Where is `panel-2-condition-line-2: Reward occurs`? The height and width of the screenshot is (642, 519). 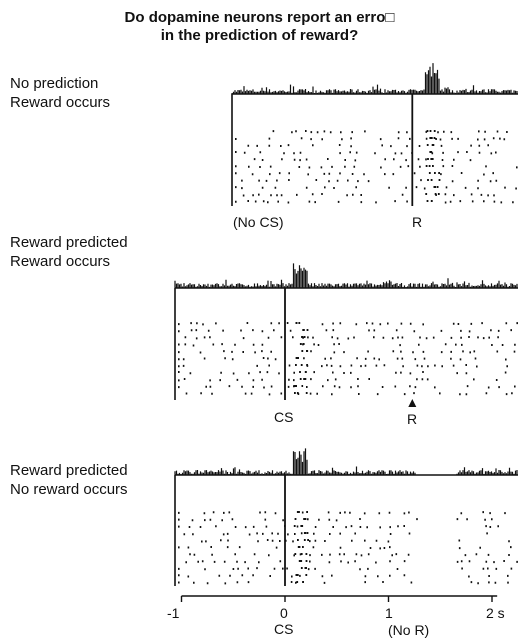
panel-2-condition-line-2: Reward occurs is located at coordinates (60, 261).